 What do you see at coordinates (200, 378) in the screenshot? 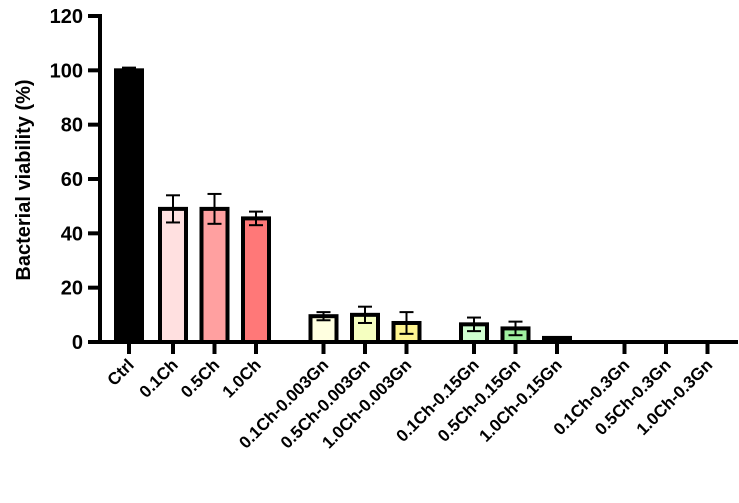
I see `x-tick-label: 0.5Ch` at bounding box center [200, 378].